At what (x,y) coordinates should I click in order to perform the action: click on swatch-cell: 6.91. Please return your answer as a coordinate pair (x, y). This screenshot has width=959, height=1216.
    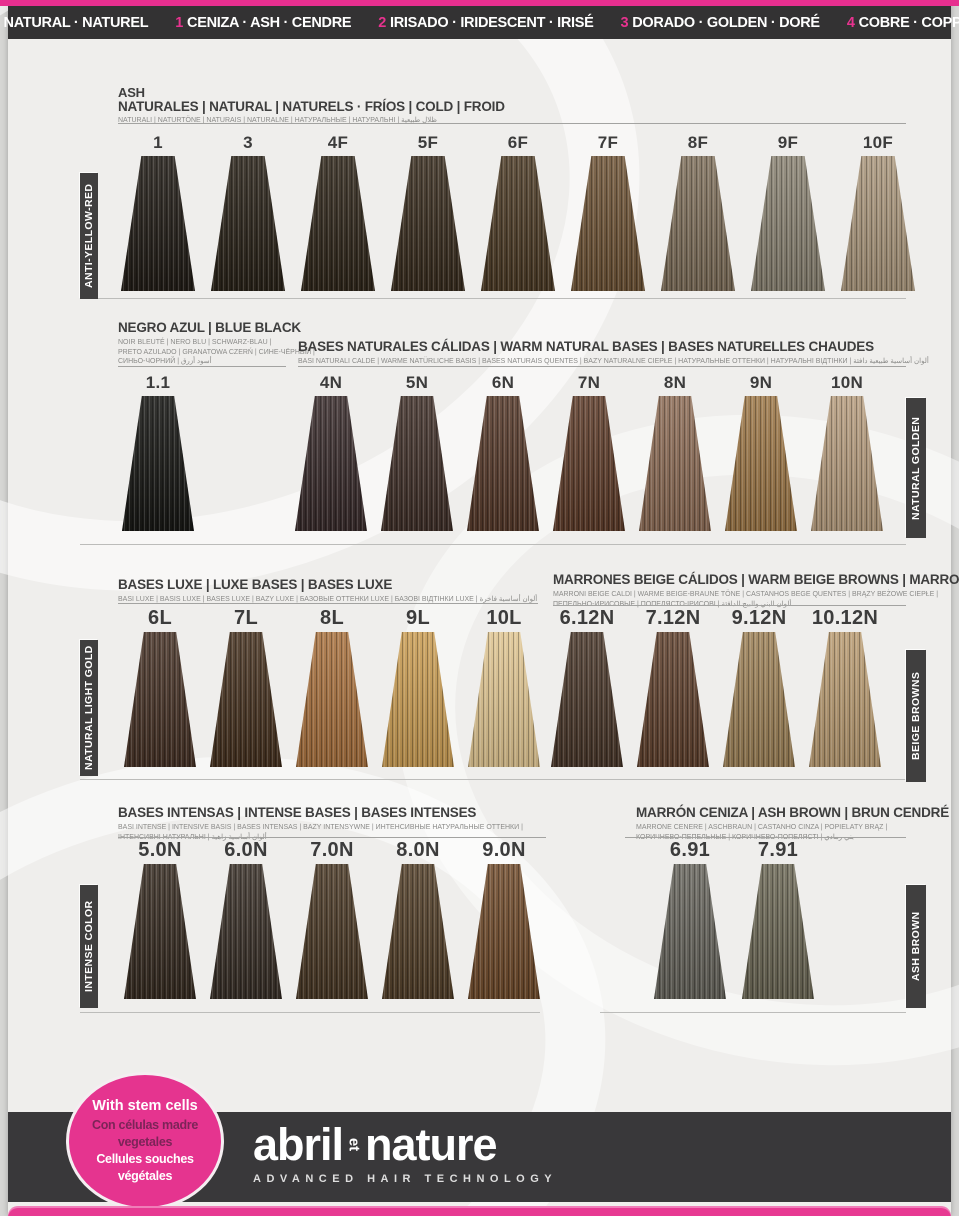
    Looking at the image, I should click on (690, 918).